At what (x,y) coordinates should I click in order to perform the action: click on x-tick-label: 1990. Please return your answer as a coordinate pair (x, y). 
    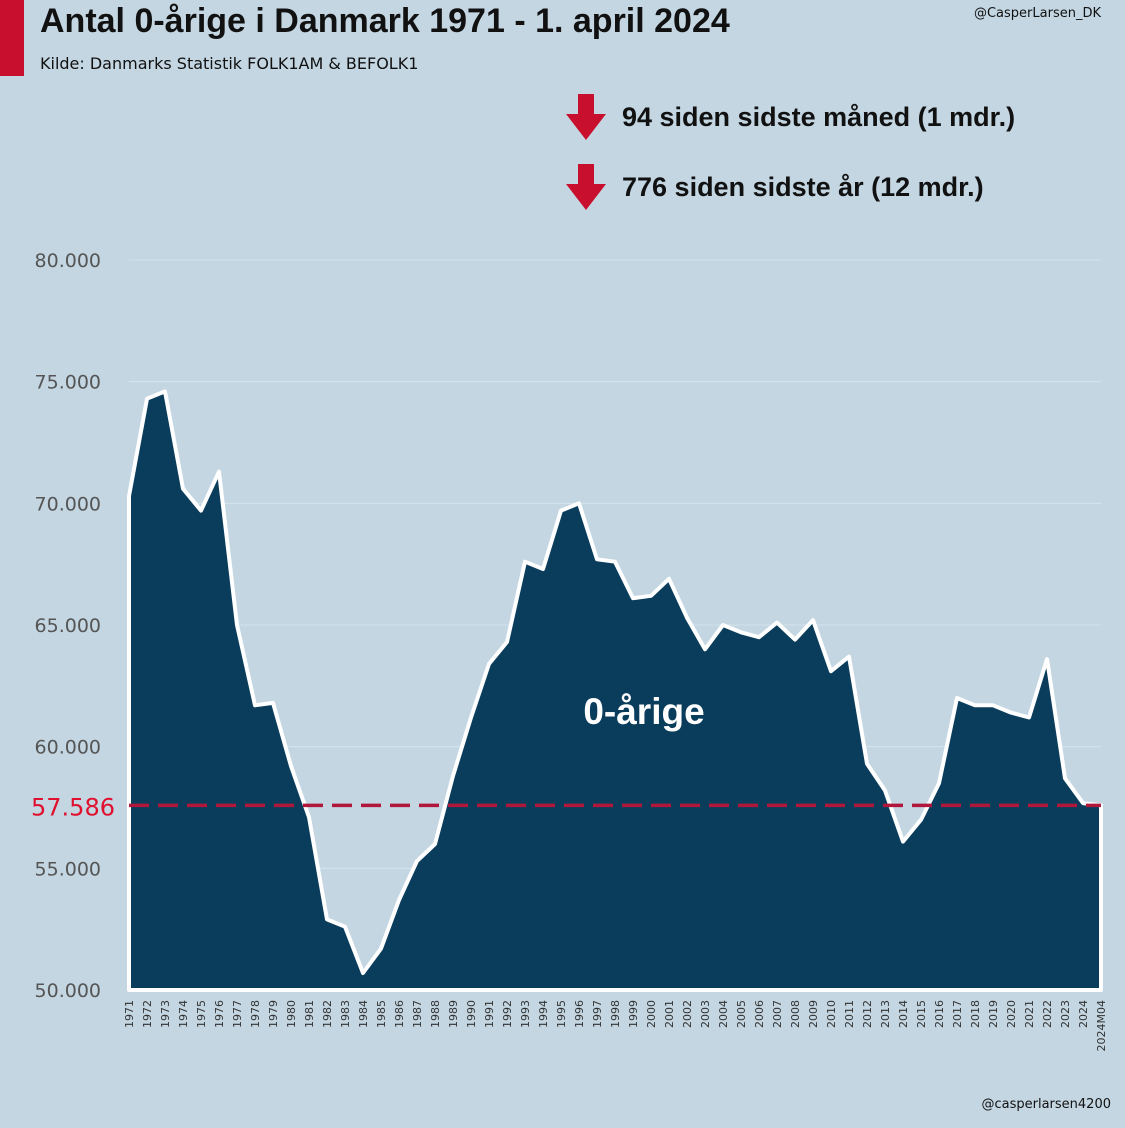
    Looking at the image, I should click on (471, 1014).